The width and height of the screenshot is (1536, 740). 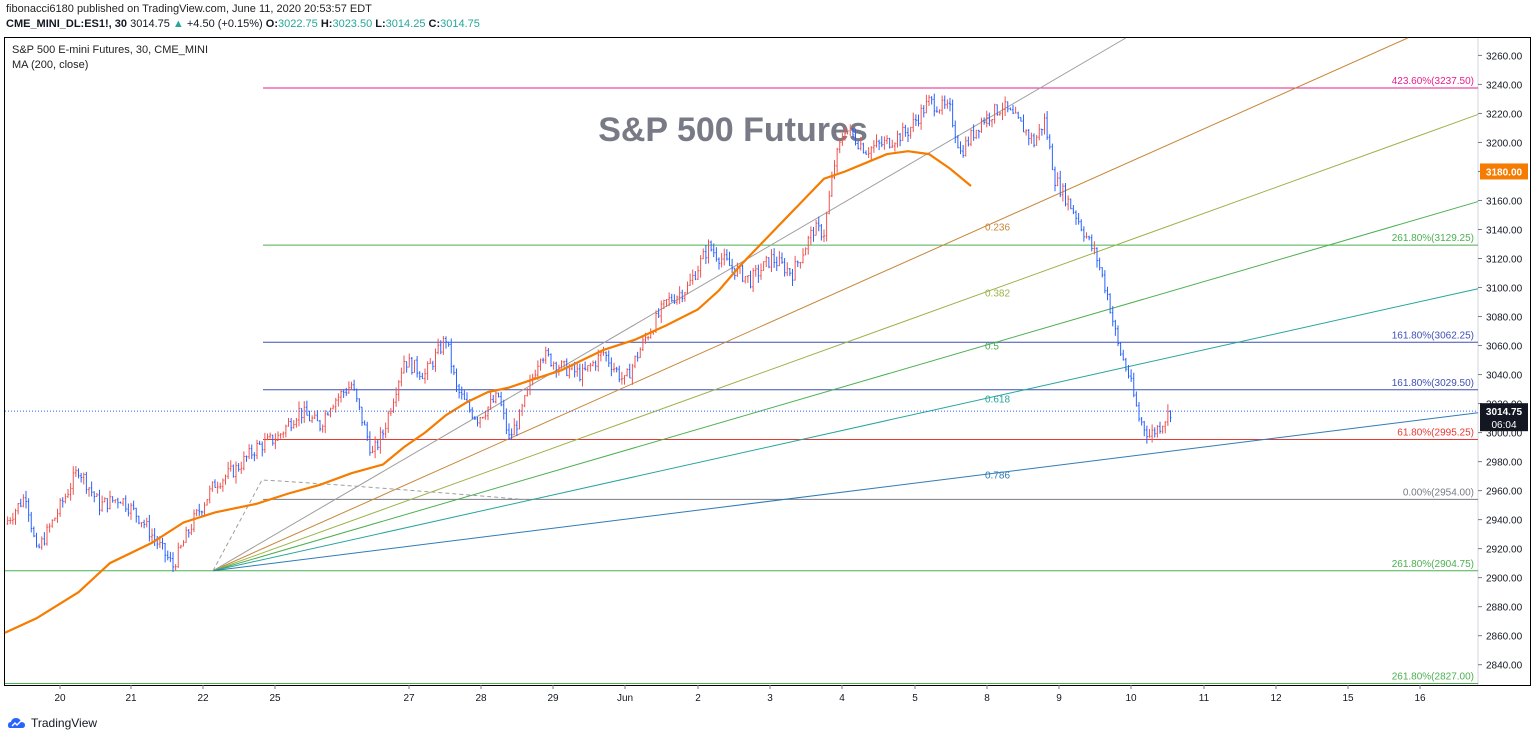 I want to click on x-tick-label: 27, so click(x=409, y=698).